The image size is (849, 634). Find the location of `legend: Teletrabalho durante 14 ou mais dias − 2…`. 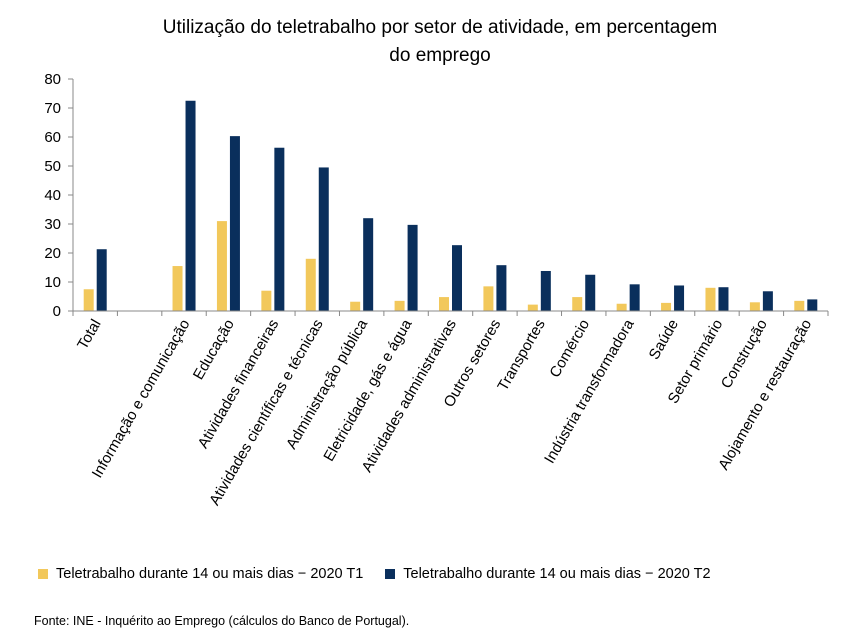

legend: Teletrabalho durante 14 ou mais dias − 2… is located at coordinates (385, 574).